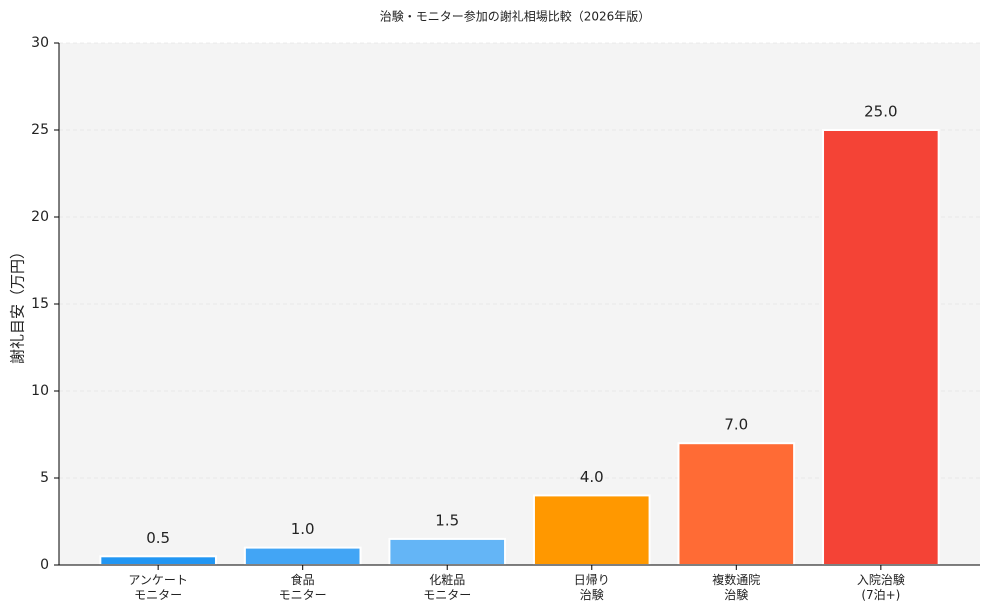 The width and height of the screenshot is (989, 615). Describe the element at coordinates (40, 391) in the screenshot. I see `y-tick-label: 10` at that location.